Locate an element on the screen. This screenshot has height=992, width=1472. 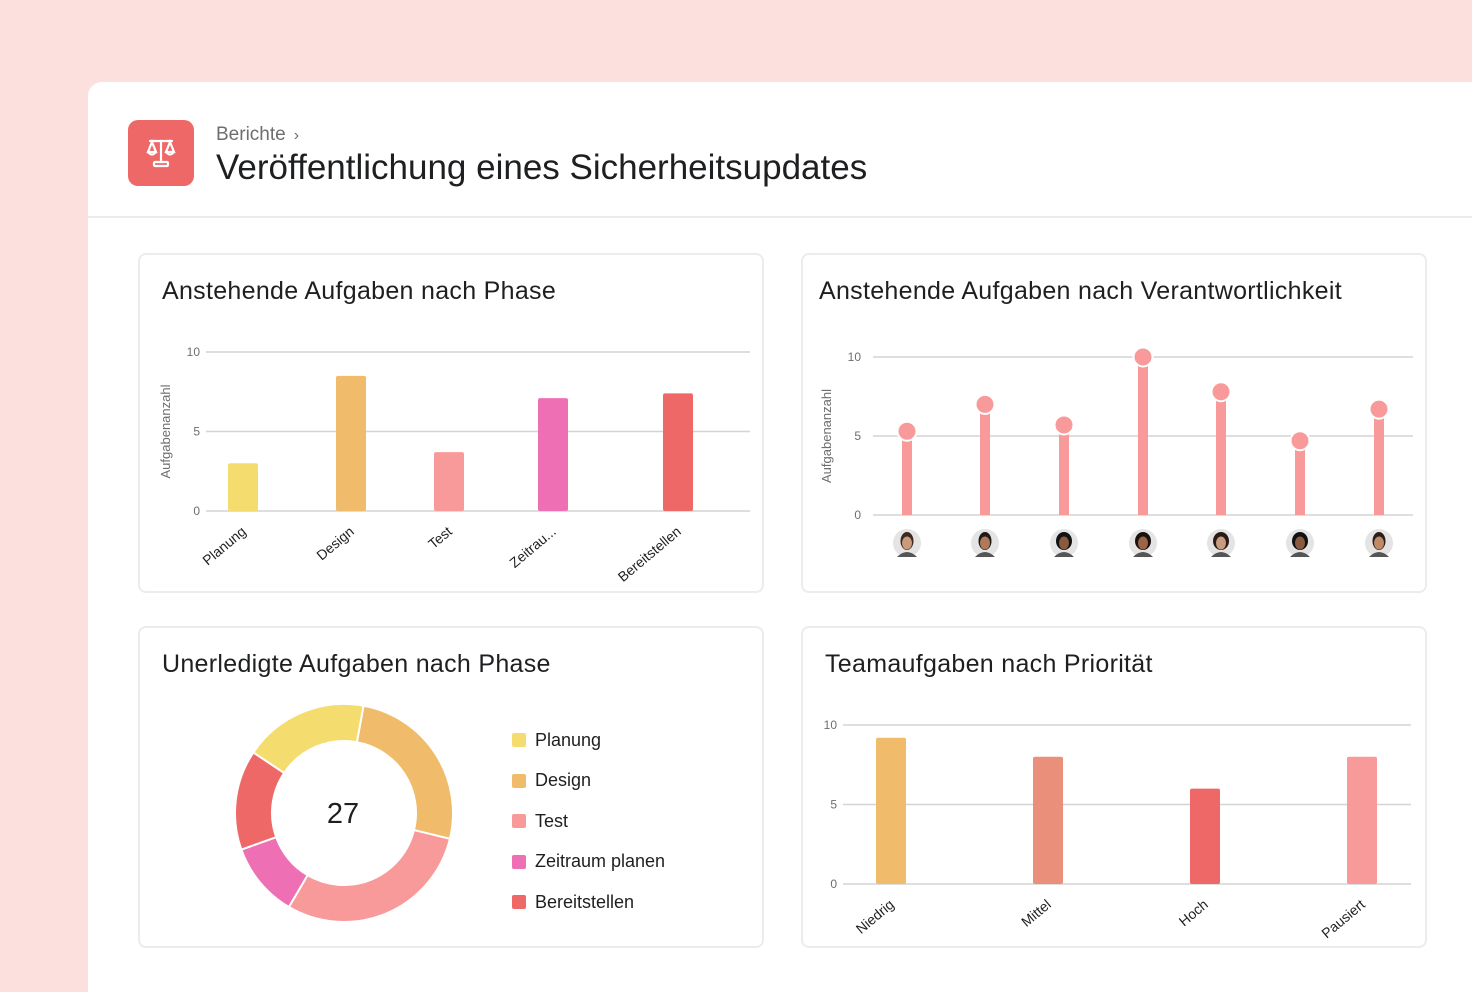
legend-item: Design is located at coordinates (588, 781).